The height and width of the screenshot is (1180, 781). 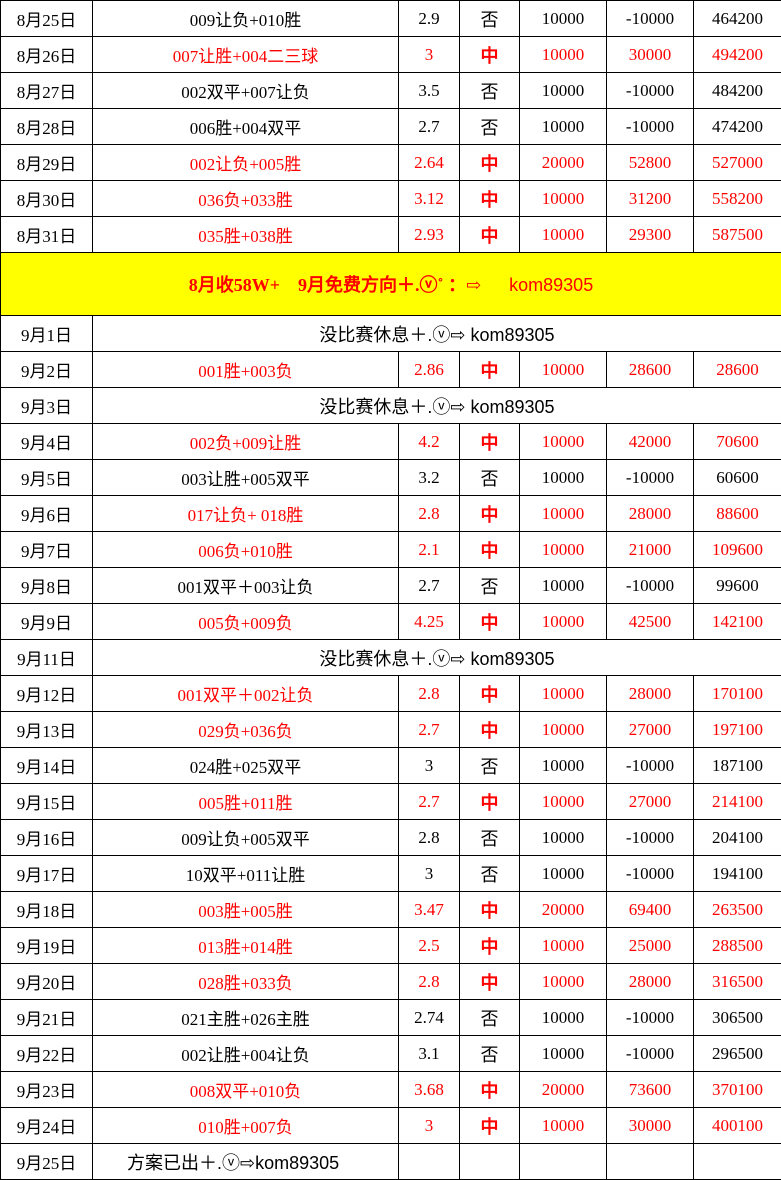 I want to click on pick-cell: 010胜+007负, so click(x=246, y=1126).